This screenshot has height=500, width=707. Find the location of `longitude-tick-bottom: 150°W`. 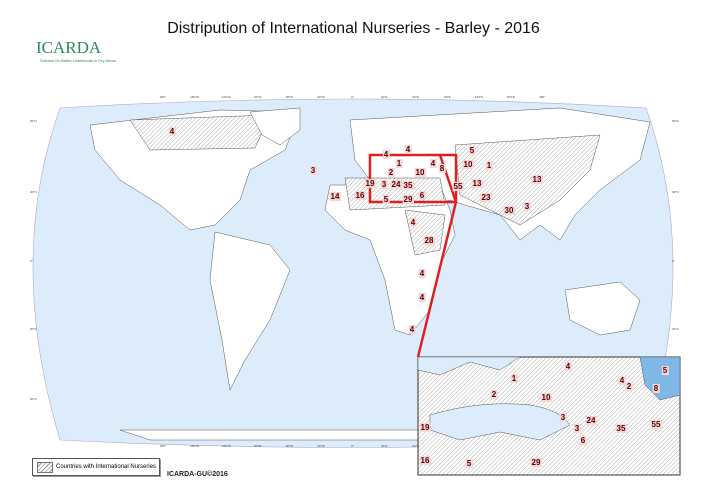

longitude-tick-bottom: 150°W is located at coordinates (194, 446).